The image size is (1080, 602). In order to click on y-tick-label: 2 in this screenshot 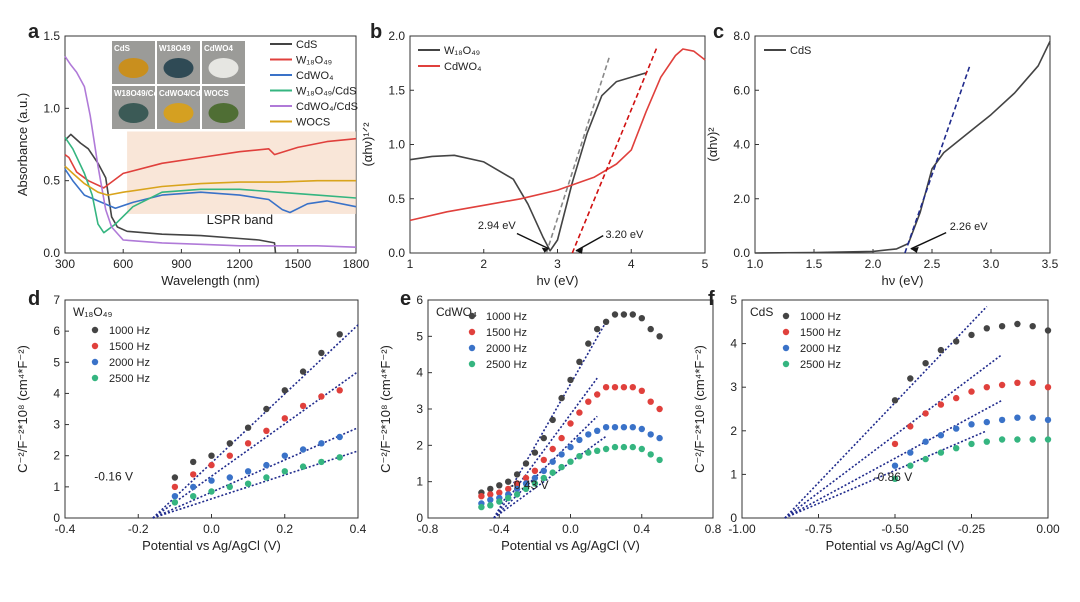, I will do `click(733, 431)`.